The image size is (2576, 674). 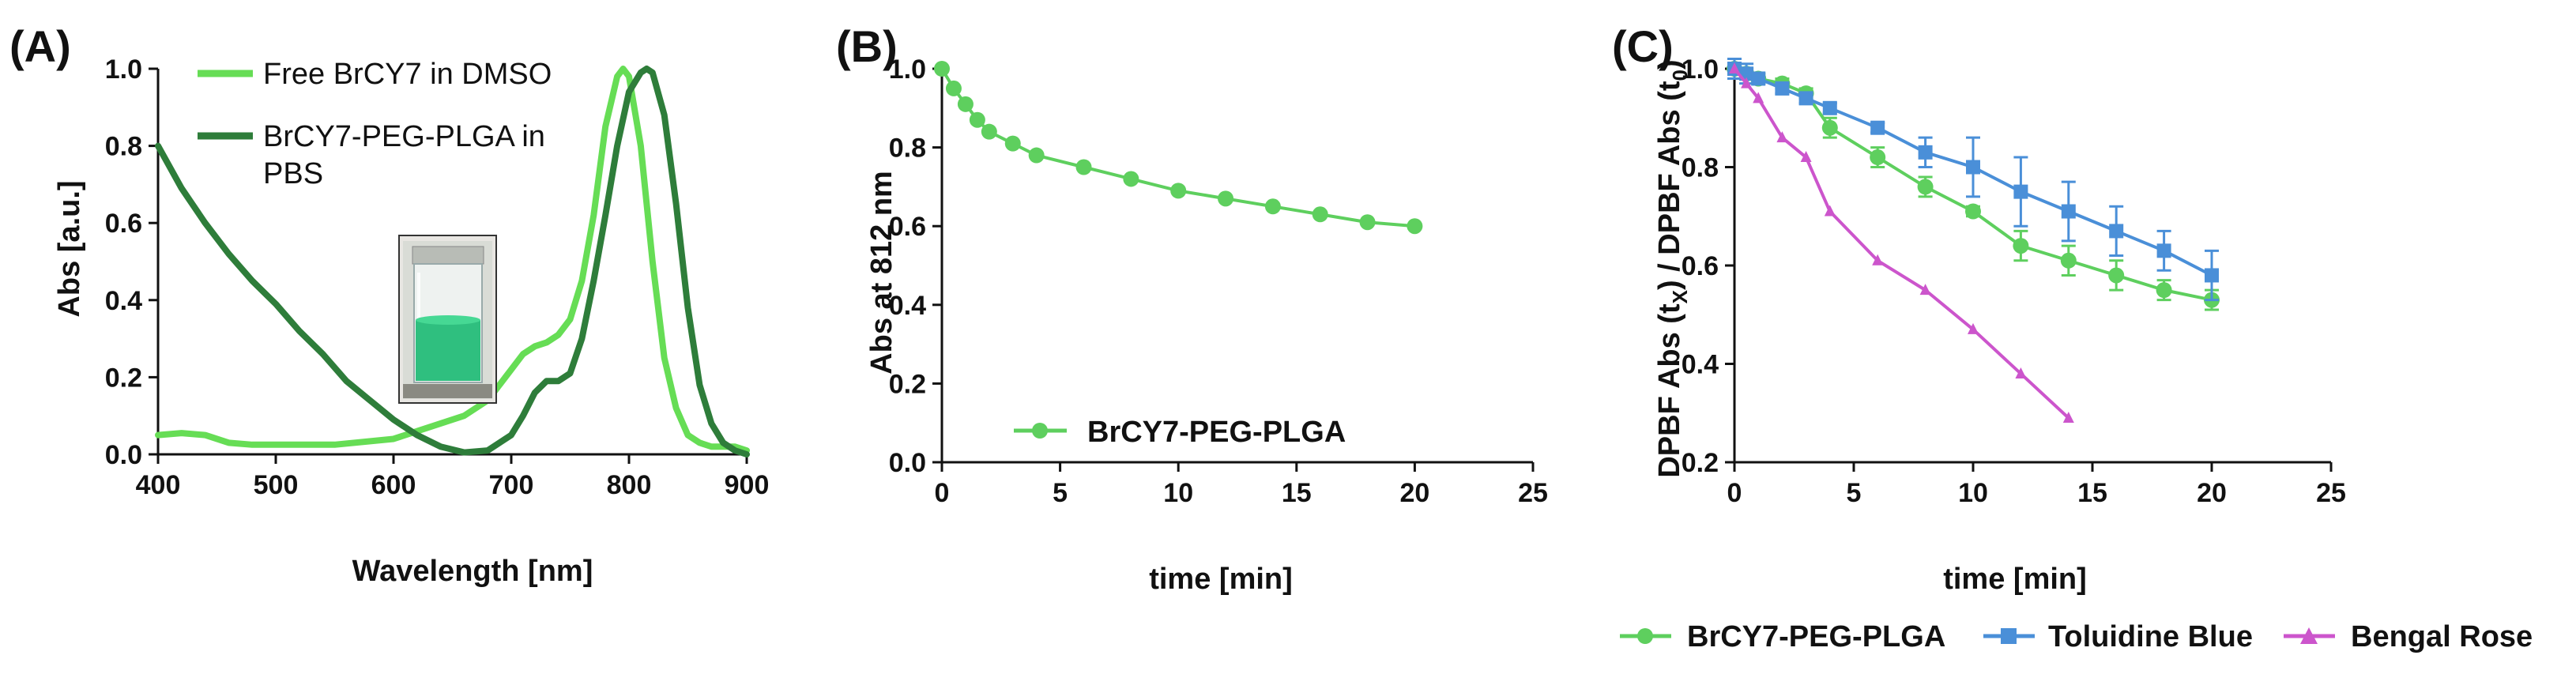 What do you see at coordinates (511, 485) in the screenshot?
I see `x-tick-label: 700` at bounding box center [511, 485].